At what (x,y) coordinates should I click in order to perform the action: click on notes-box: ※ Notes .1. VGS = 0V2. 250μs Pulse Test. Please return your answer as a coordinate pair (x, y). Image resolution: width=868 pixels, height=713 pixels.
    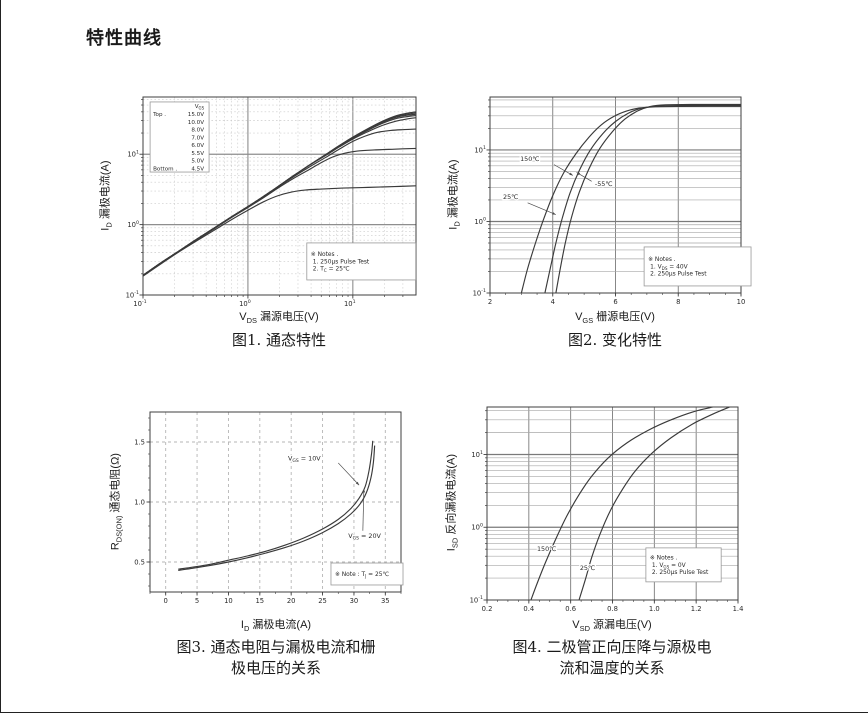
    Looking at the image, I should click on (683, 565).